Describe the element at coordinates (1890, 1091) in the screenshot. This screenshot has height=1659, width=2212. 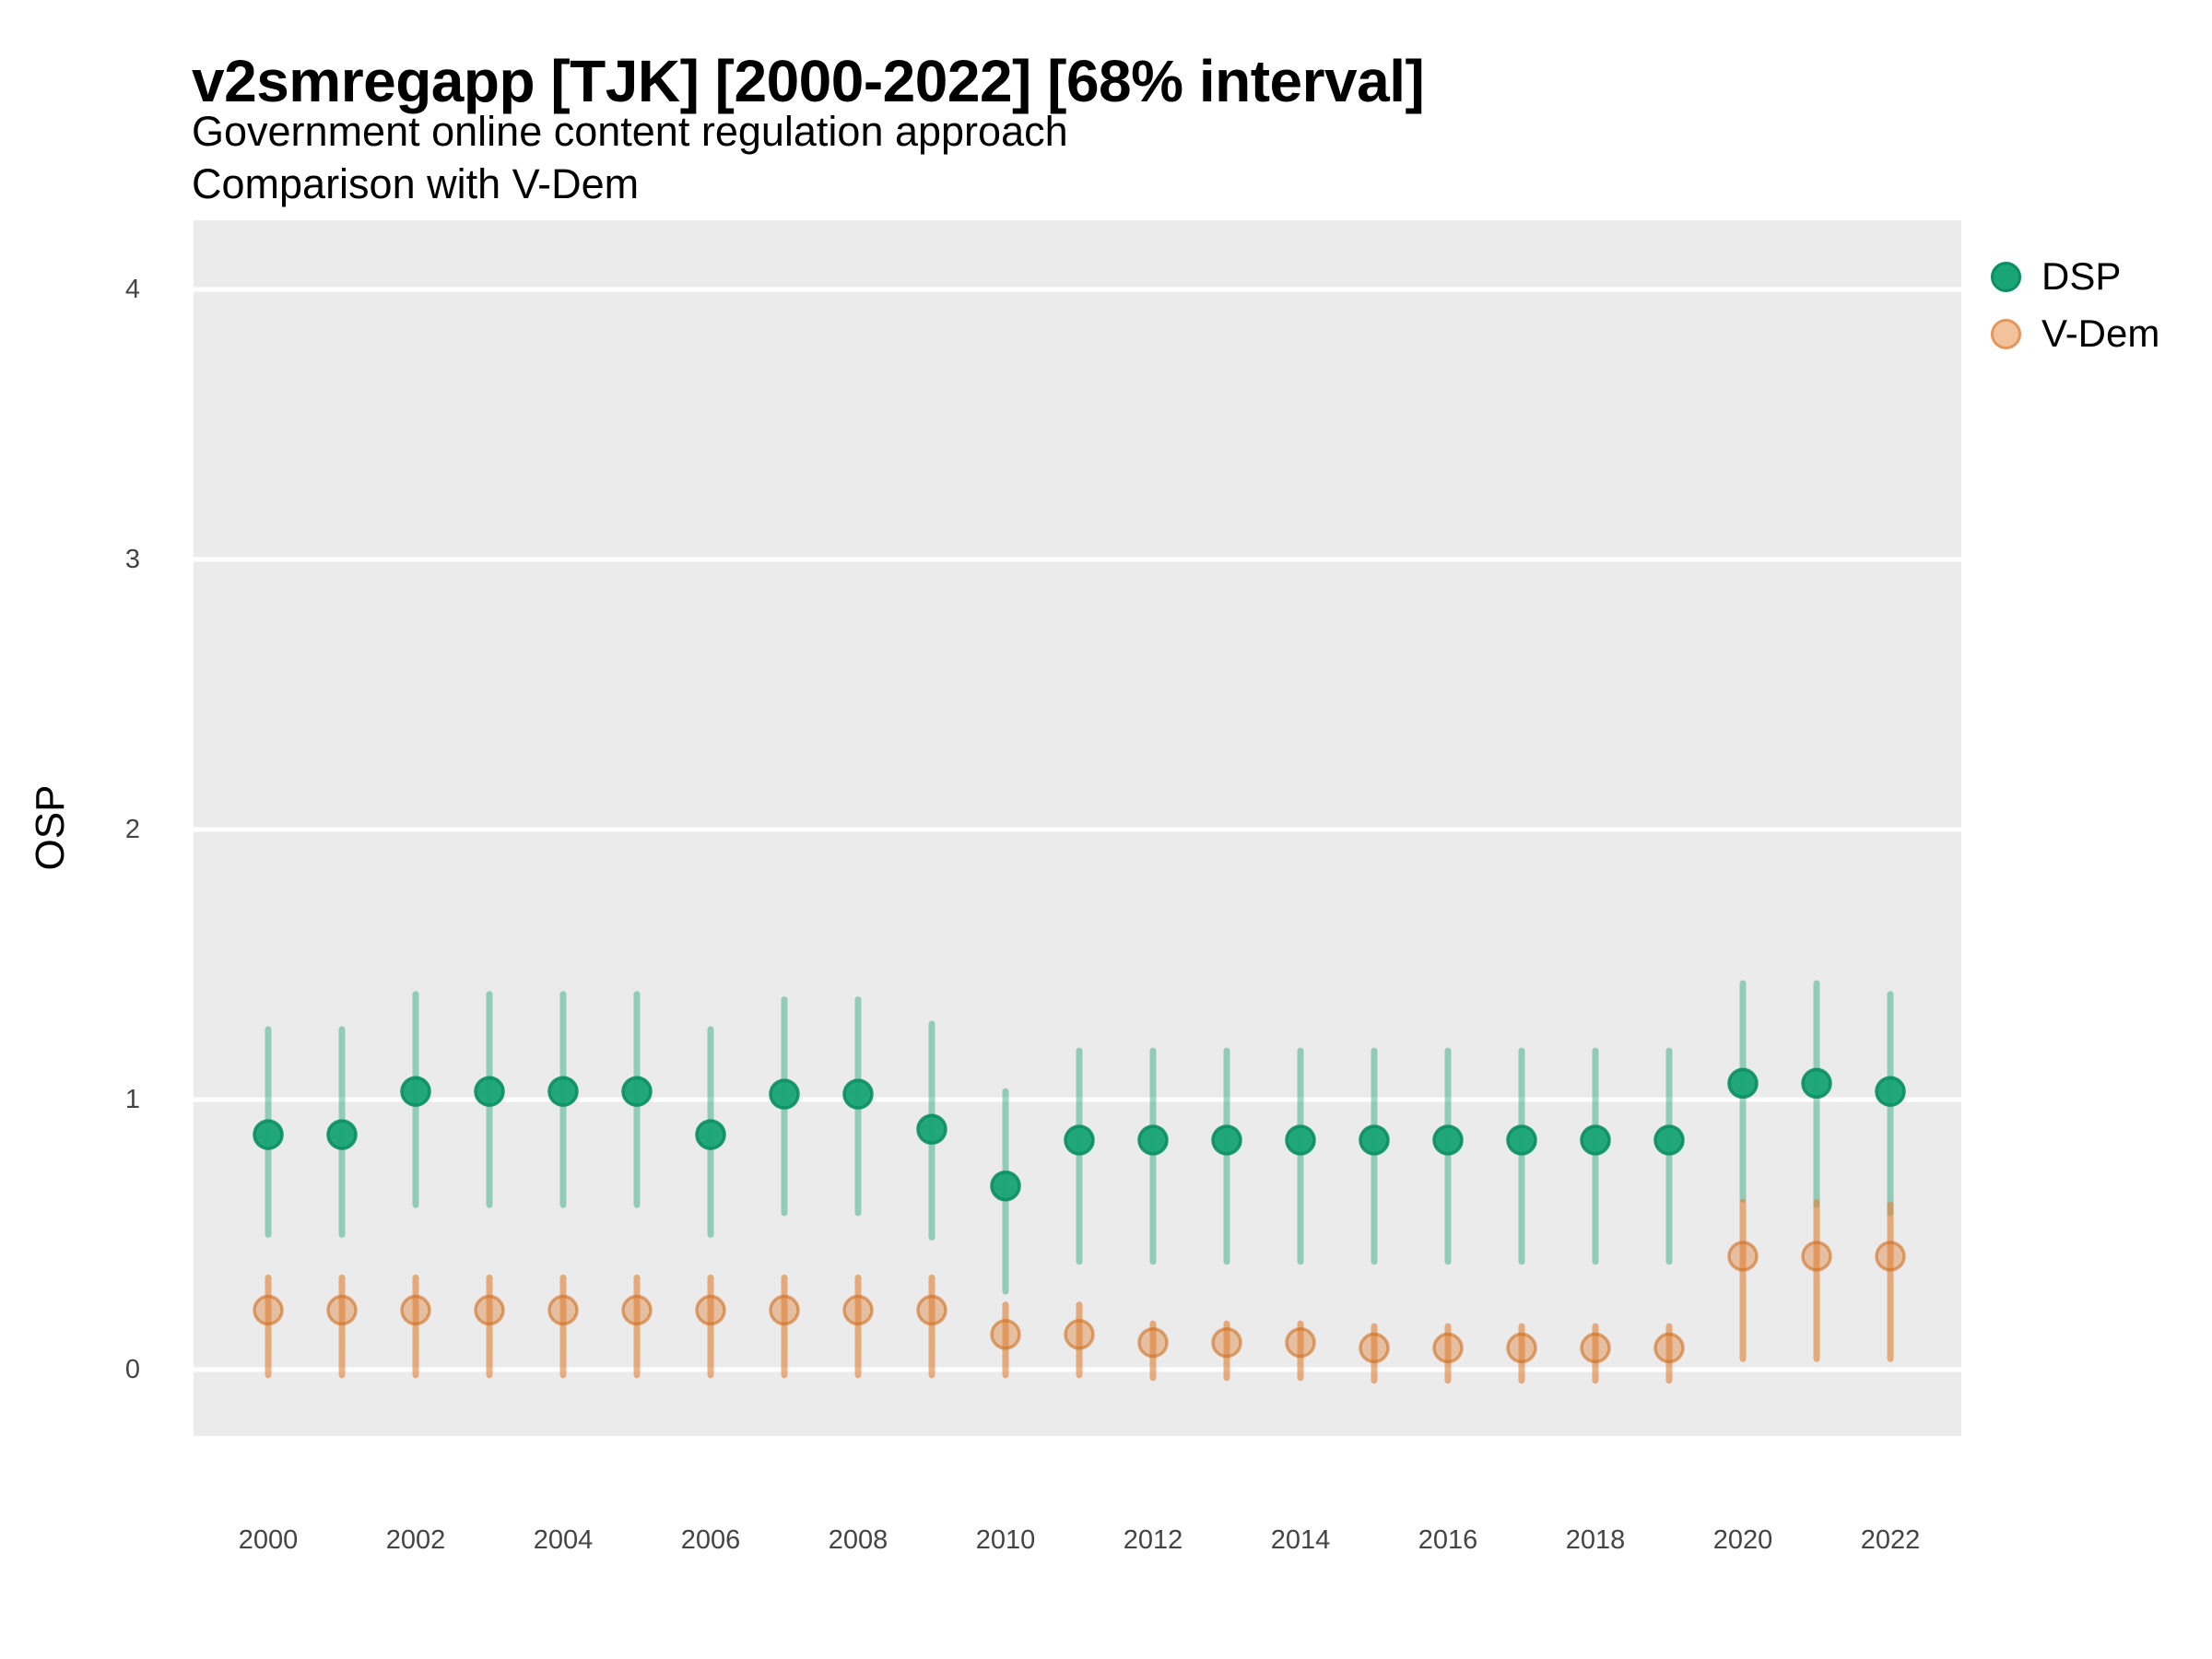
I see `dsp-point-2022` at that location.